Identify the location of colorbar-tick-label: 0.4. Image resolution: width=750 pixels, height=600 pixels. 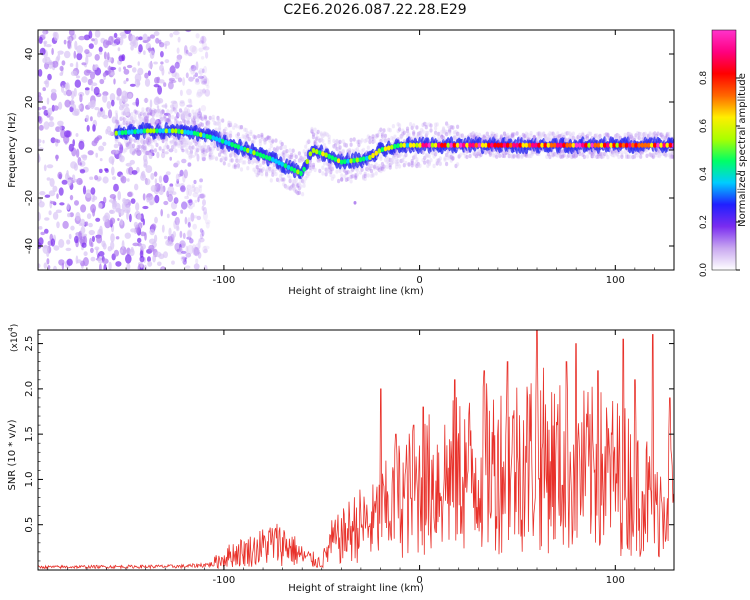
(704, 174).